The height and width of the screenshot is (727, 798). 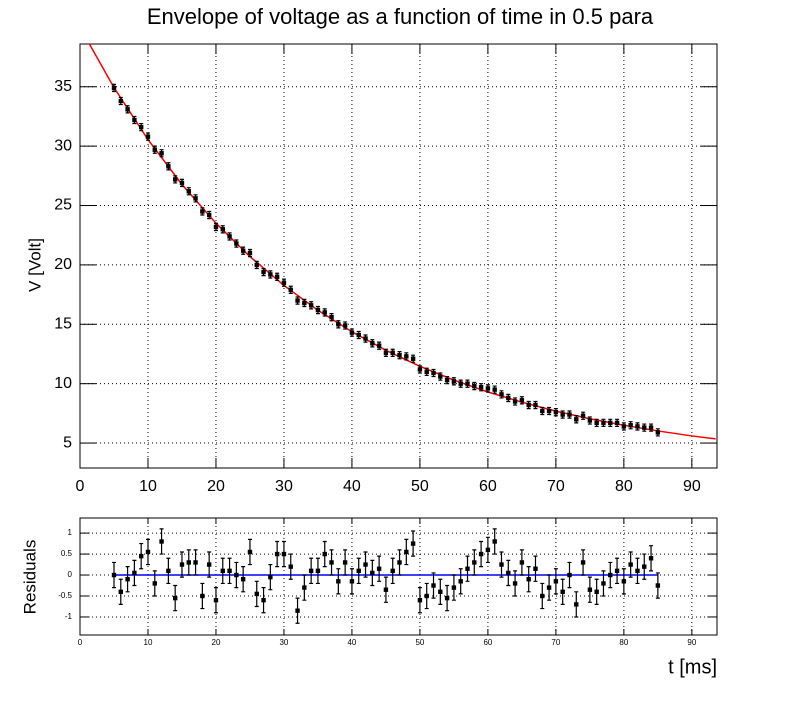 I want to click on y-tick-label: -0.5, so click(x=65, y=595).